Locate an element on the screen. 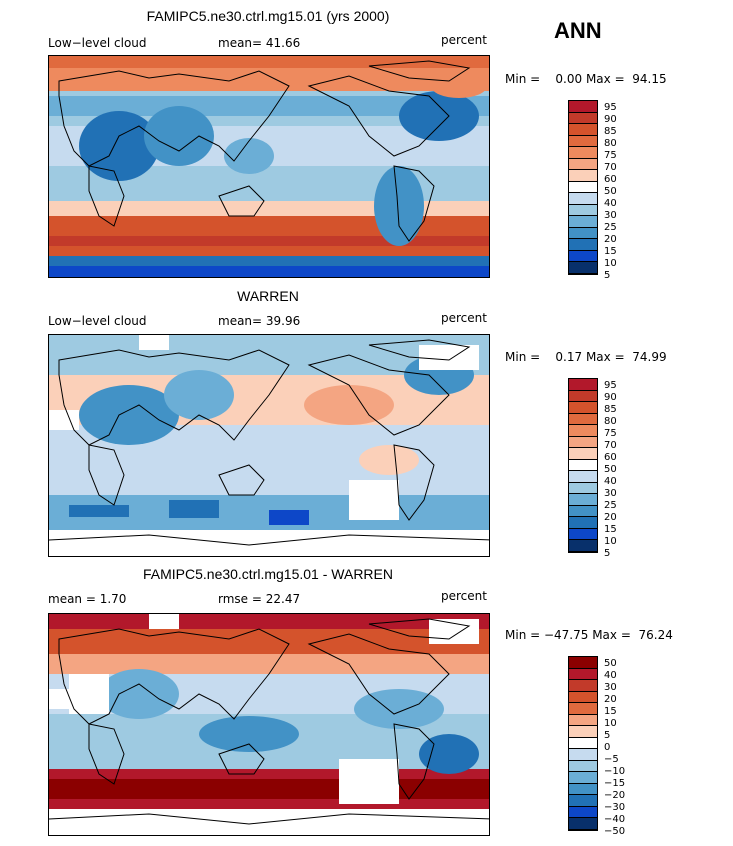  season-label: ANN is located at coordinates (578, 30).